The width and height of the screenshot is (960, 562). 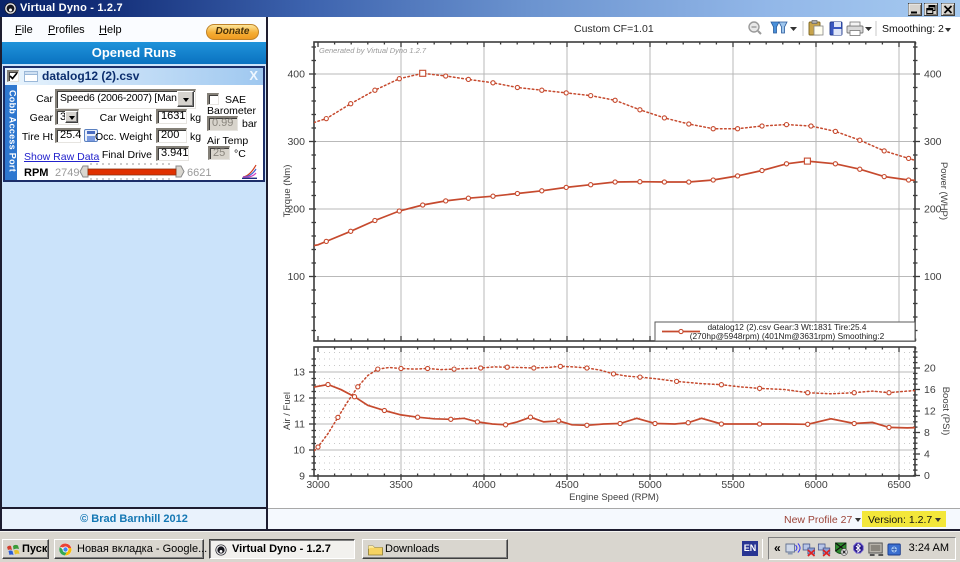 What do you see at coordinates (927, 476) in the screenshot?
I see `svg-text: 0` at bounding box center [927, 476].